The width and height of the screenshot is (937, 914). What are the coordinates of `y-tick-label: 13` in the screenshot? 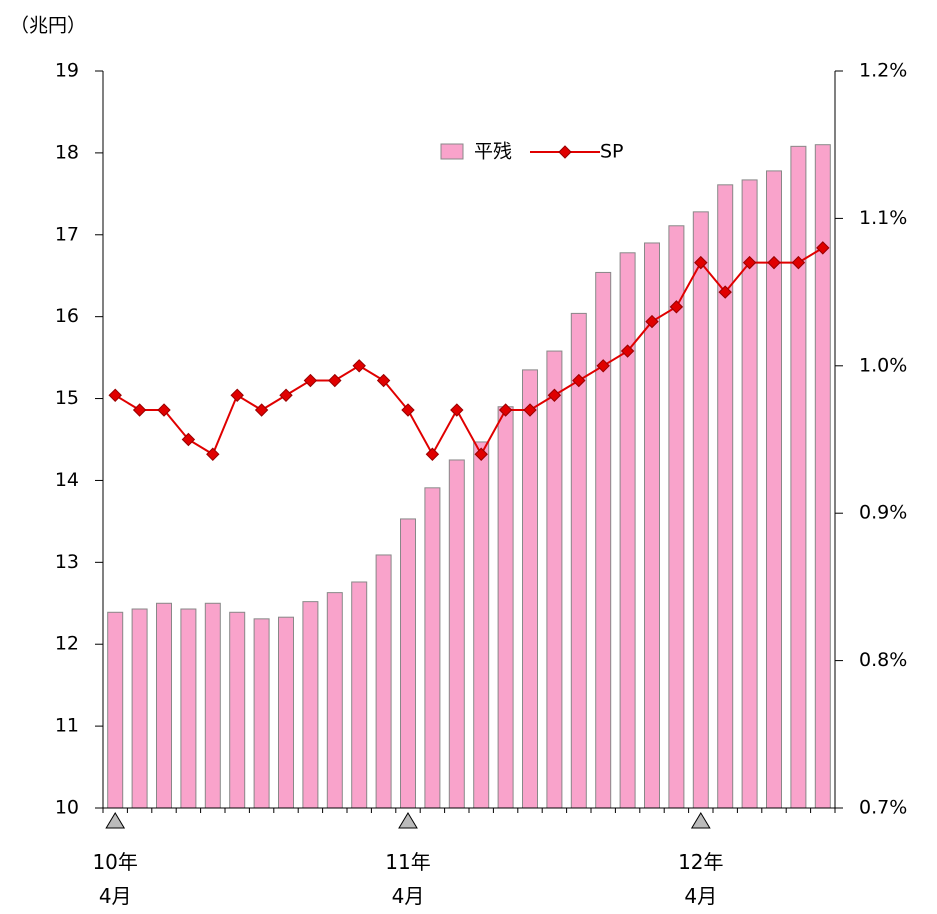 It's located at (67, 562).